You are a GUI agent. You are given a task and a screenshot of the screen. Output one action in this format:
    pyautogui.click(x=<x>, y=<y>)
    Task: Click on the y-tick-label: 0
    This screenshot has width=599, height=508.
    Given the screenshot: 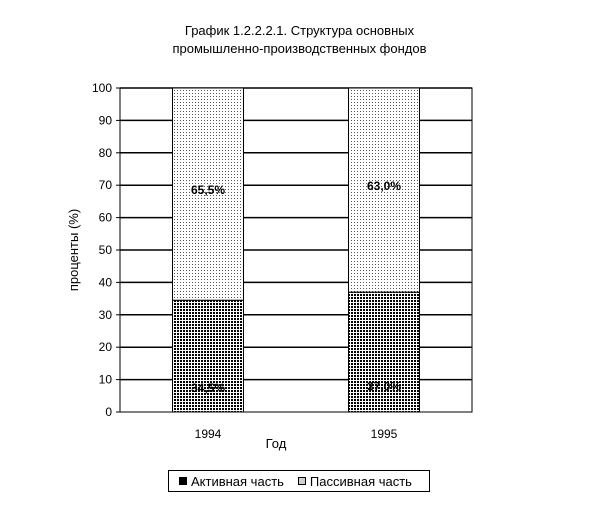 What is the action you would take?
    pyautogui.click(x=108, y=412)
    